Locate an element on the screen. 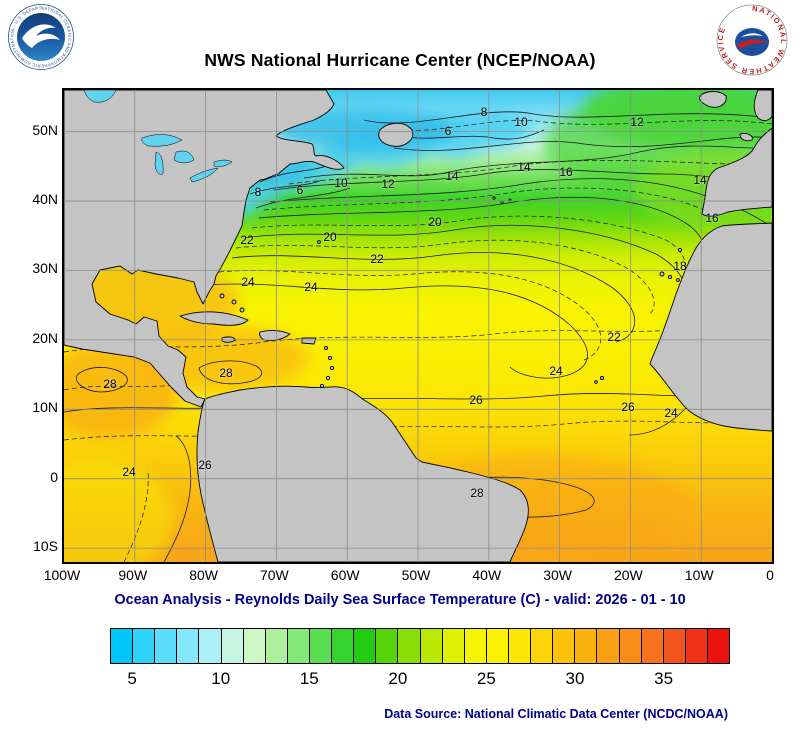  colorbar-tick-label: 20 is located at coordinates (398, 678).